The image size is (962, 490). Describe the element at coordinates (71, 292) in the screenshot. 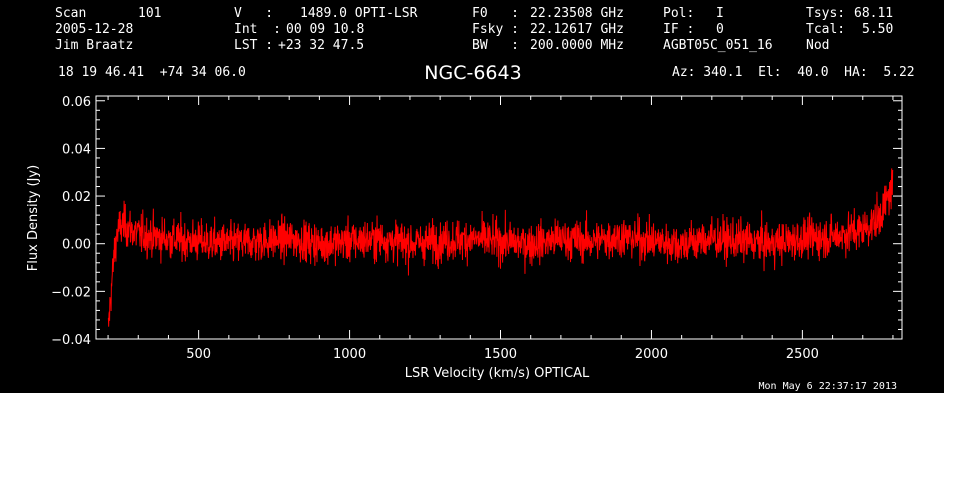

I see `y-tick-label: −0.02` at that location.